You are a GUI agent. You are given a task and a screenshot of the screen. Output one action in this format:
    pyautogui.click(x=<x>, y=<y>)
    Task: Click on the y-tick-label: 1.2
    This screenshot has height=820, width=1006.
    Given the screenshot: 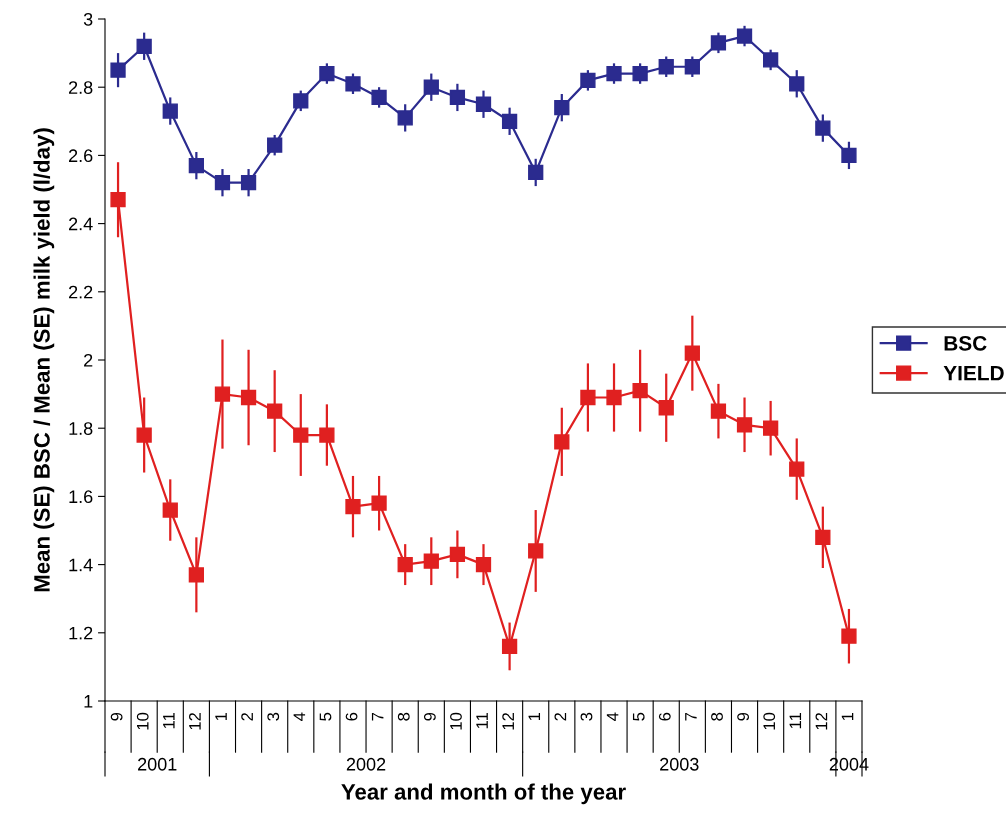 What is the action you would take?
    pyautogui.click(x=81, y=633)
    